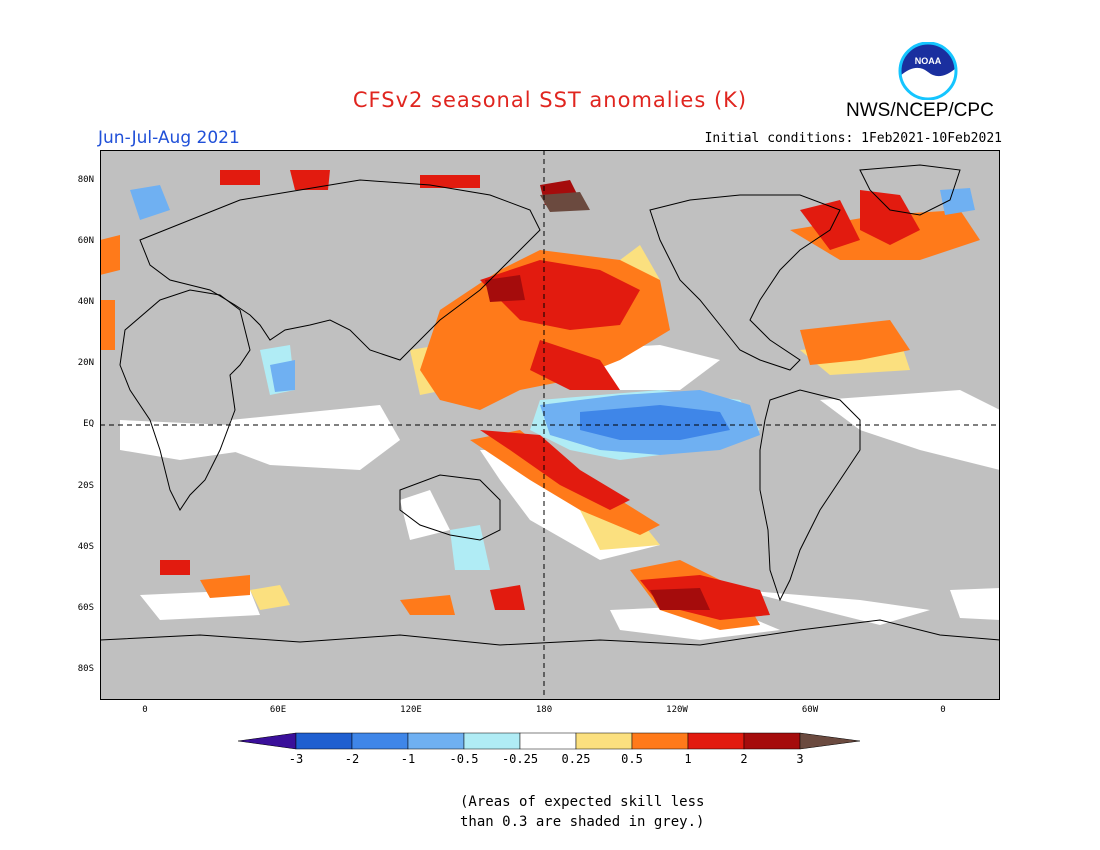 This screenshot has width=1100, height=850. What do you see at coordinates (185, 400) in the screenshot?
I see `africa-outline` at bounding box center [185, 400].